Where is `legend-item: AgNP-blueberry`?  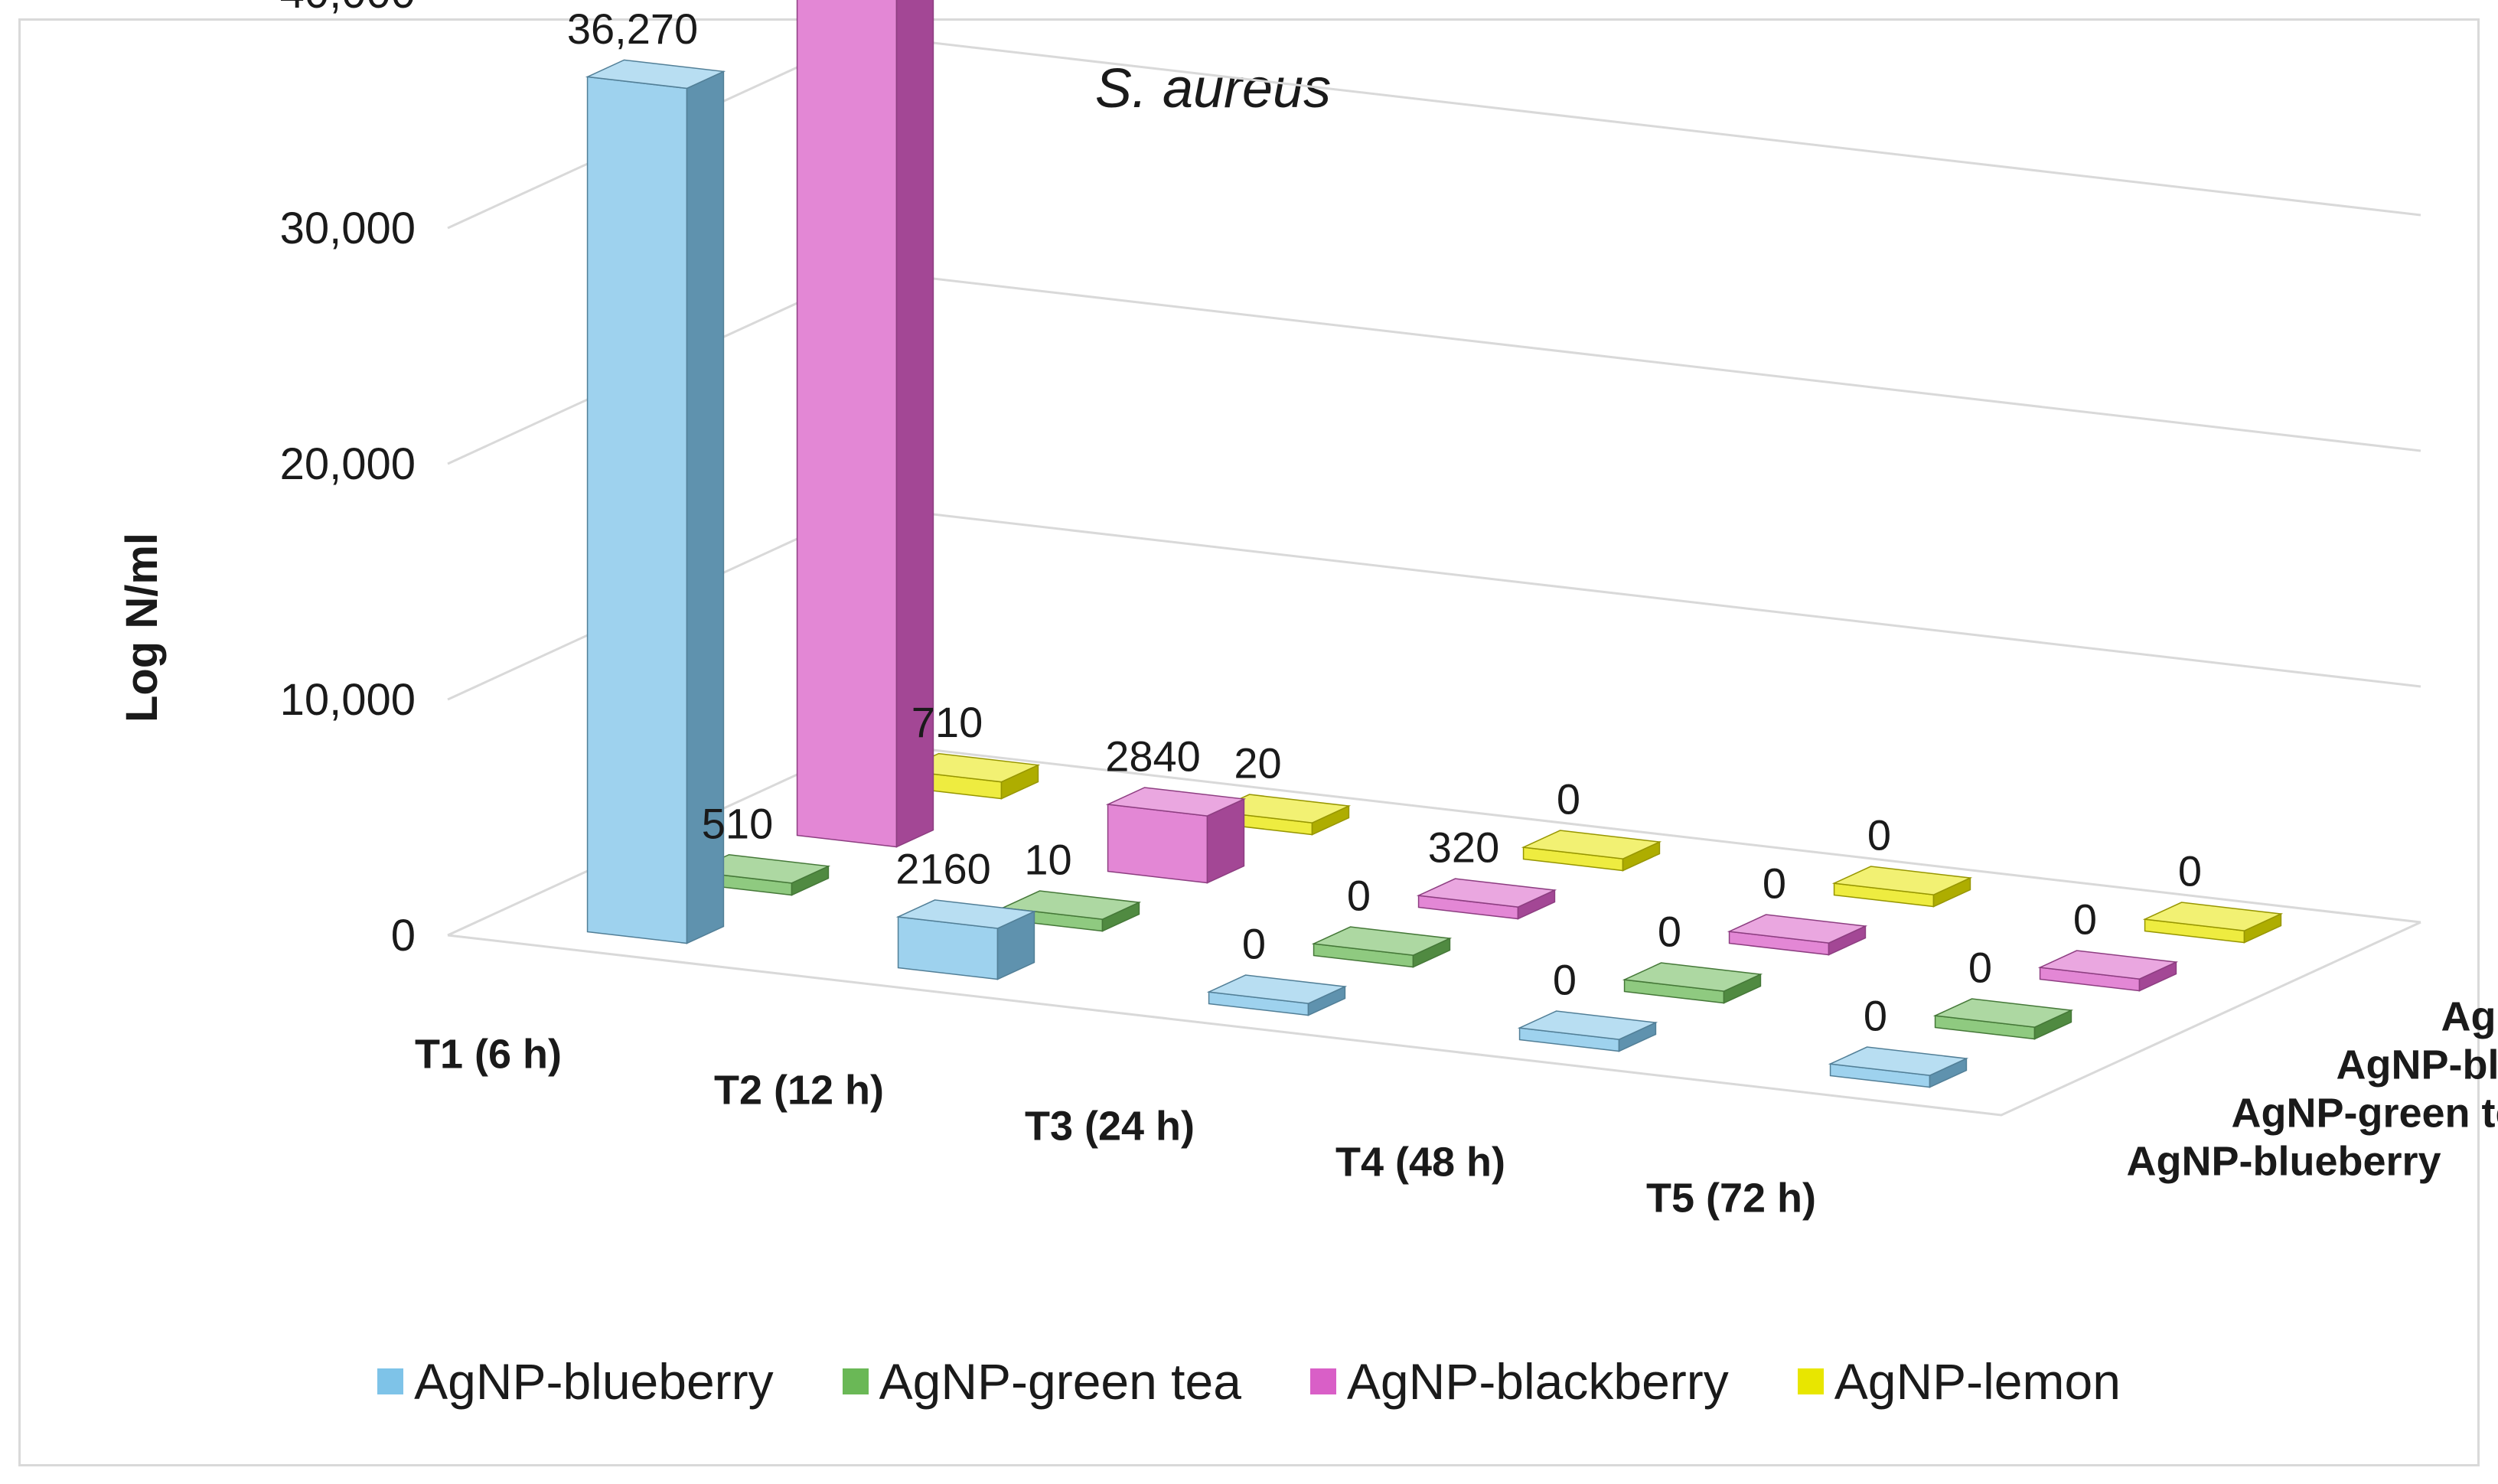 legend-item: AgNP-blueberry is located at coordinates (575, 1381).